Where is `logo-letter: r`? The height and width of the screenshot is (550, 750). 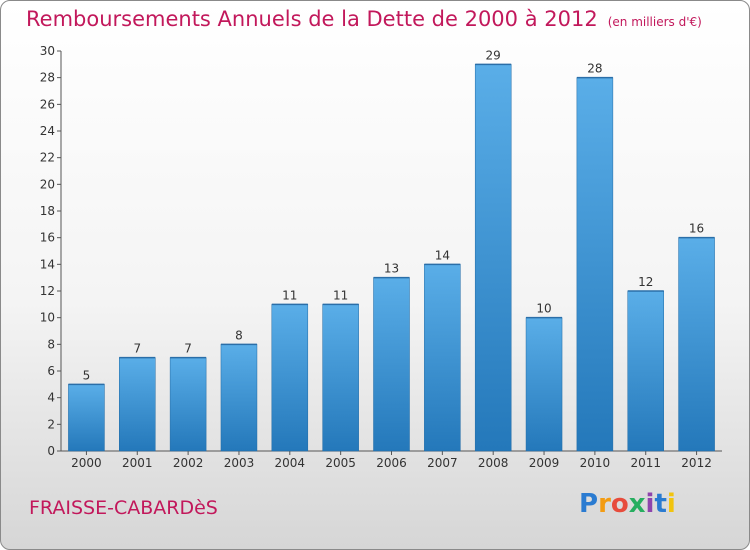 logo-letter: r is located at coordinates (604, 504).